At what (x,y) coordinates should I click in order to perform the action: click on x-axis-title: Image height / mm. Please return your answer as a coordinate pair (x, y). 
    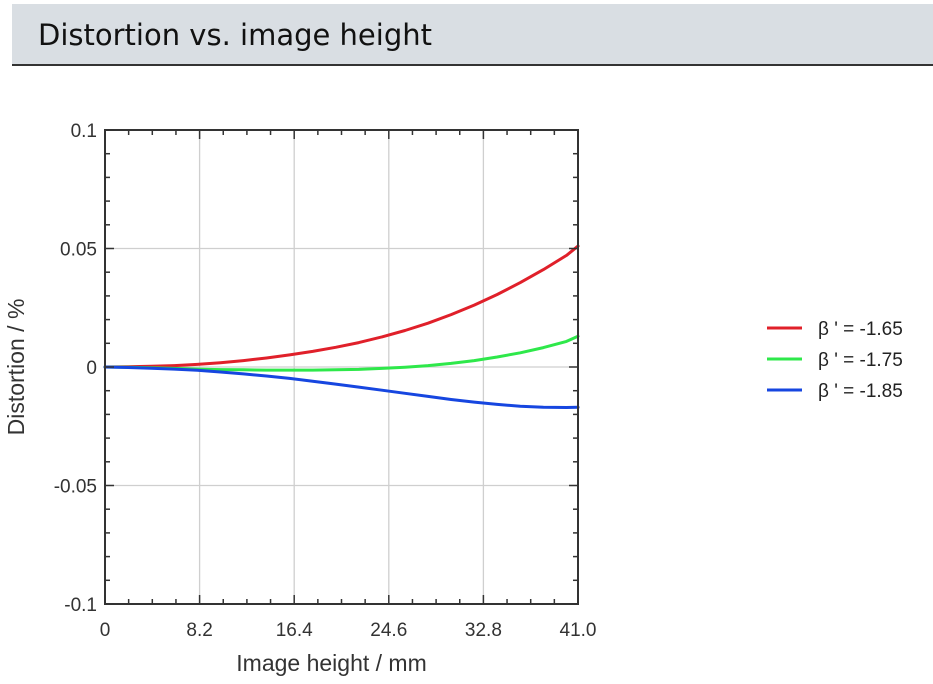
    Looking at the image, I should click on (331, 663).